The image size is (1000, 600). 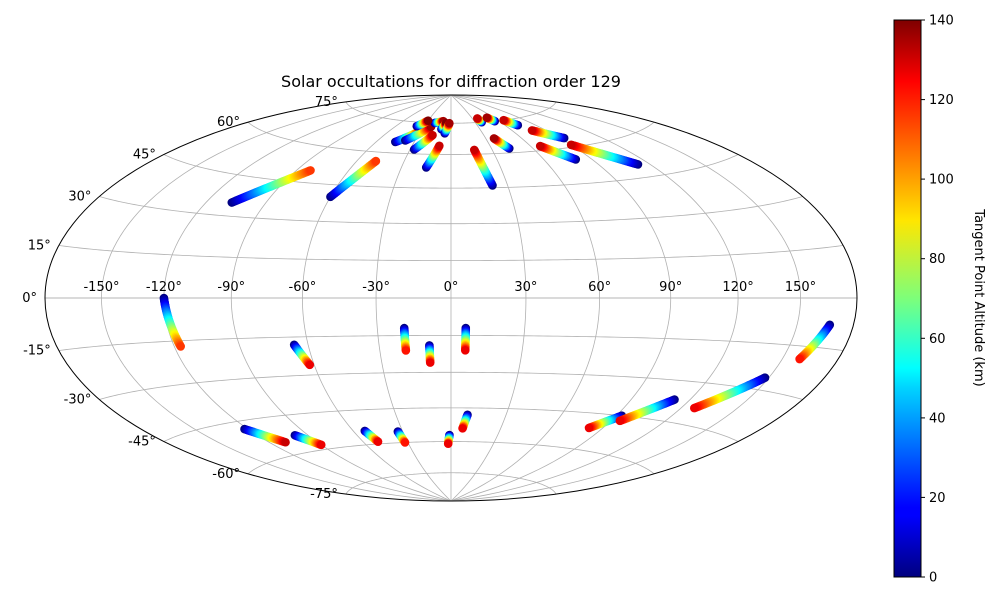 I want to click on longitude-tick-label: 0°, so click(x=451, y=287).